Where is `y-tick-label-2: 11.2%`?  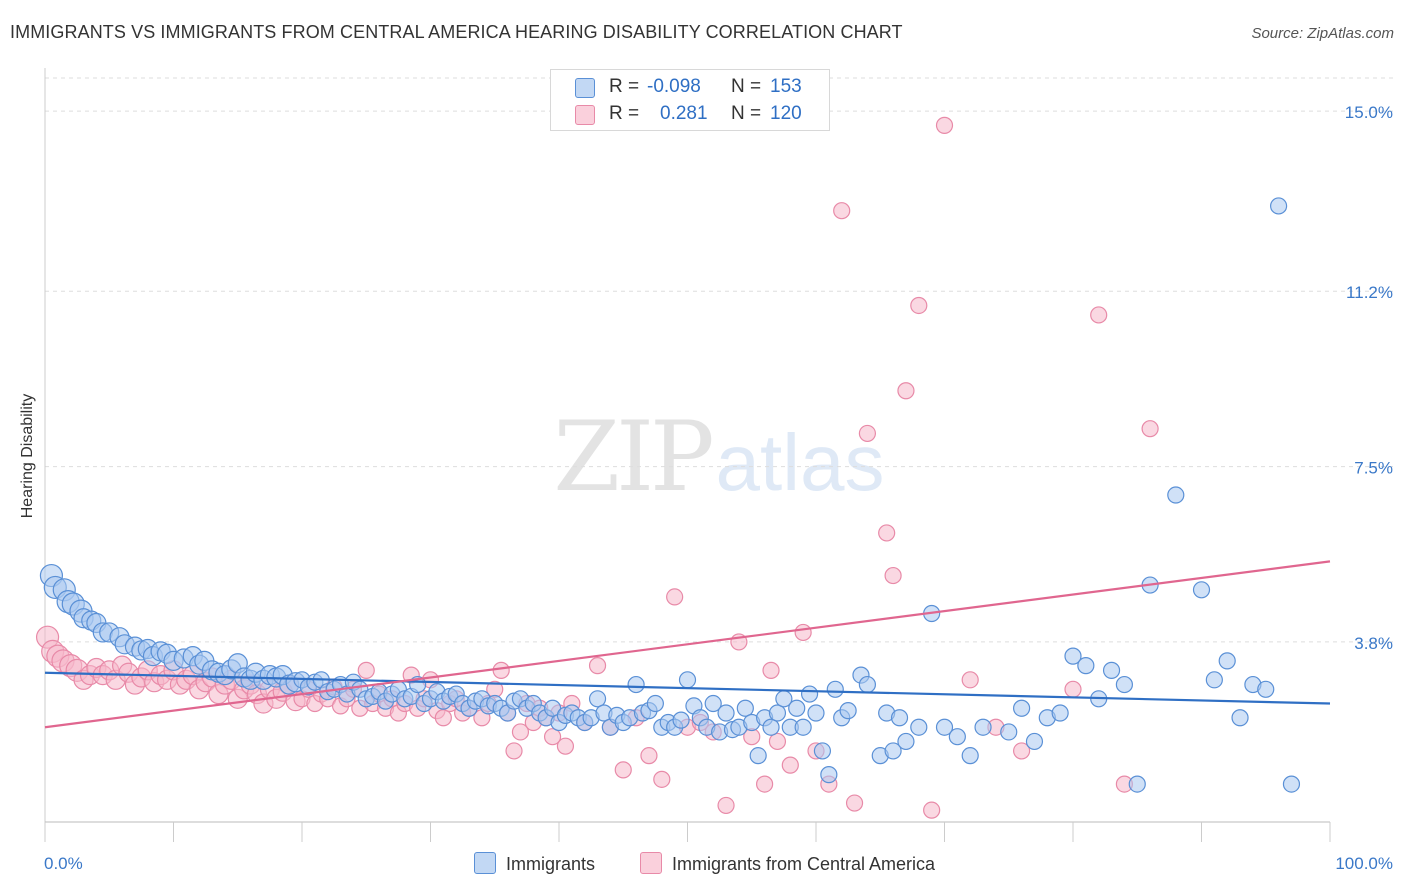 y-tick-label-2: 11.2% is located at coordinates (1369, 292).